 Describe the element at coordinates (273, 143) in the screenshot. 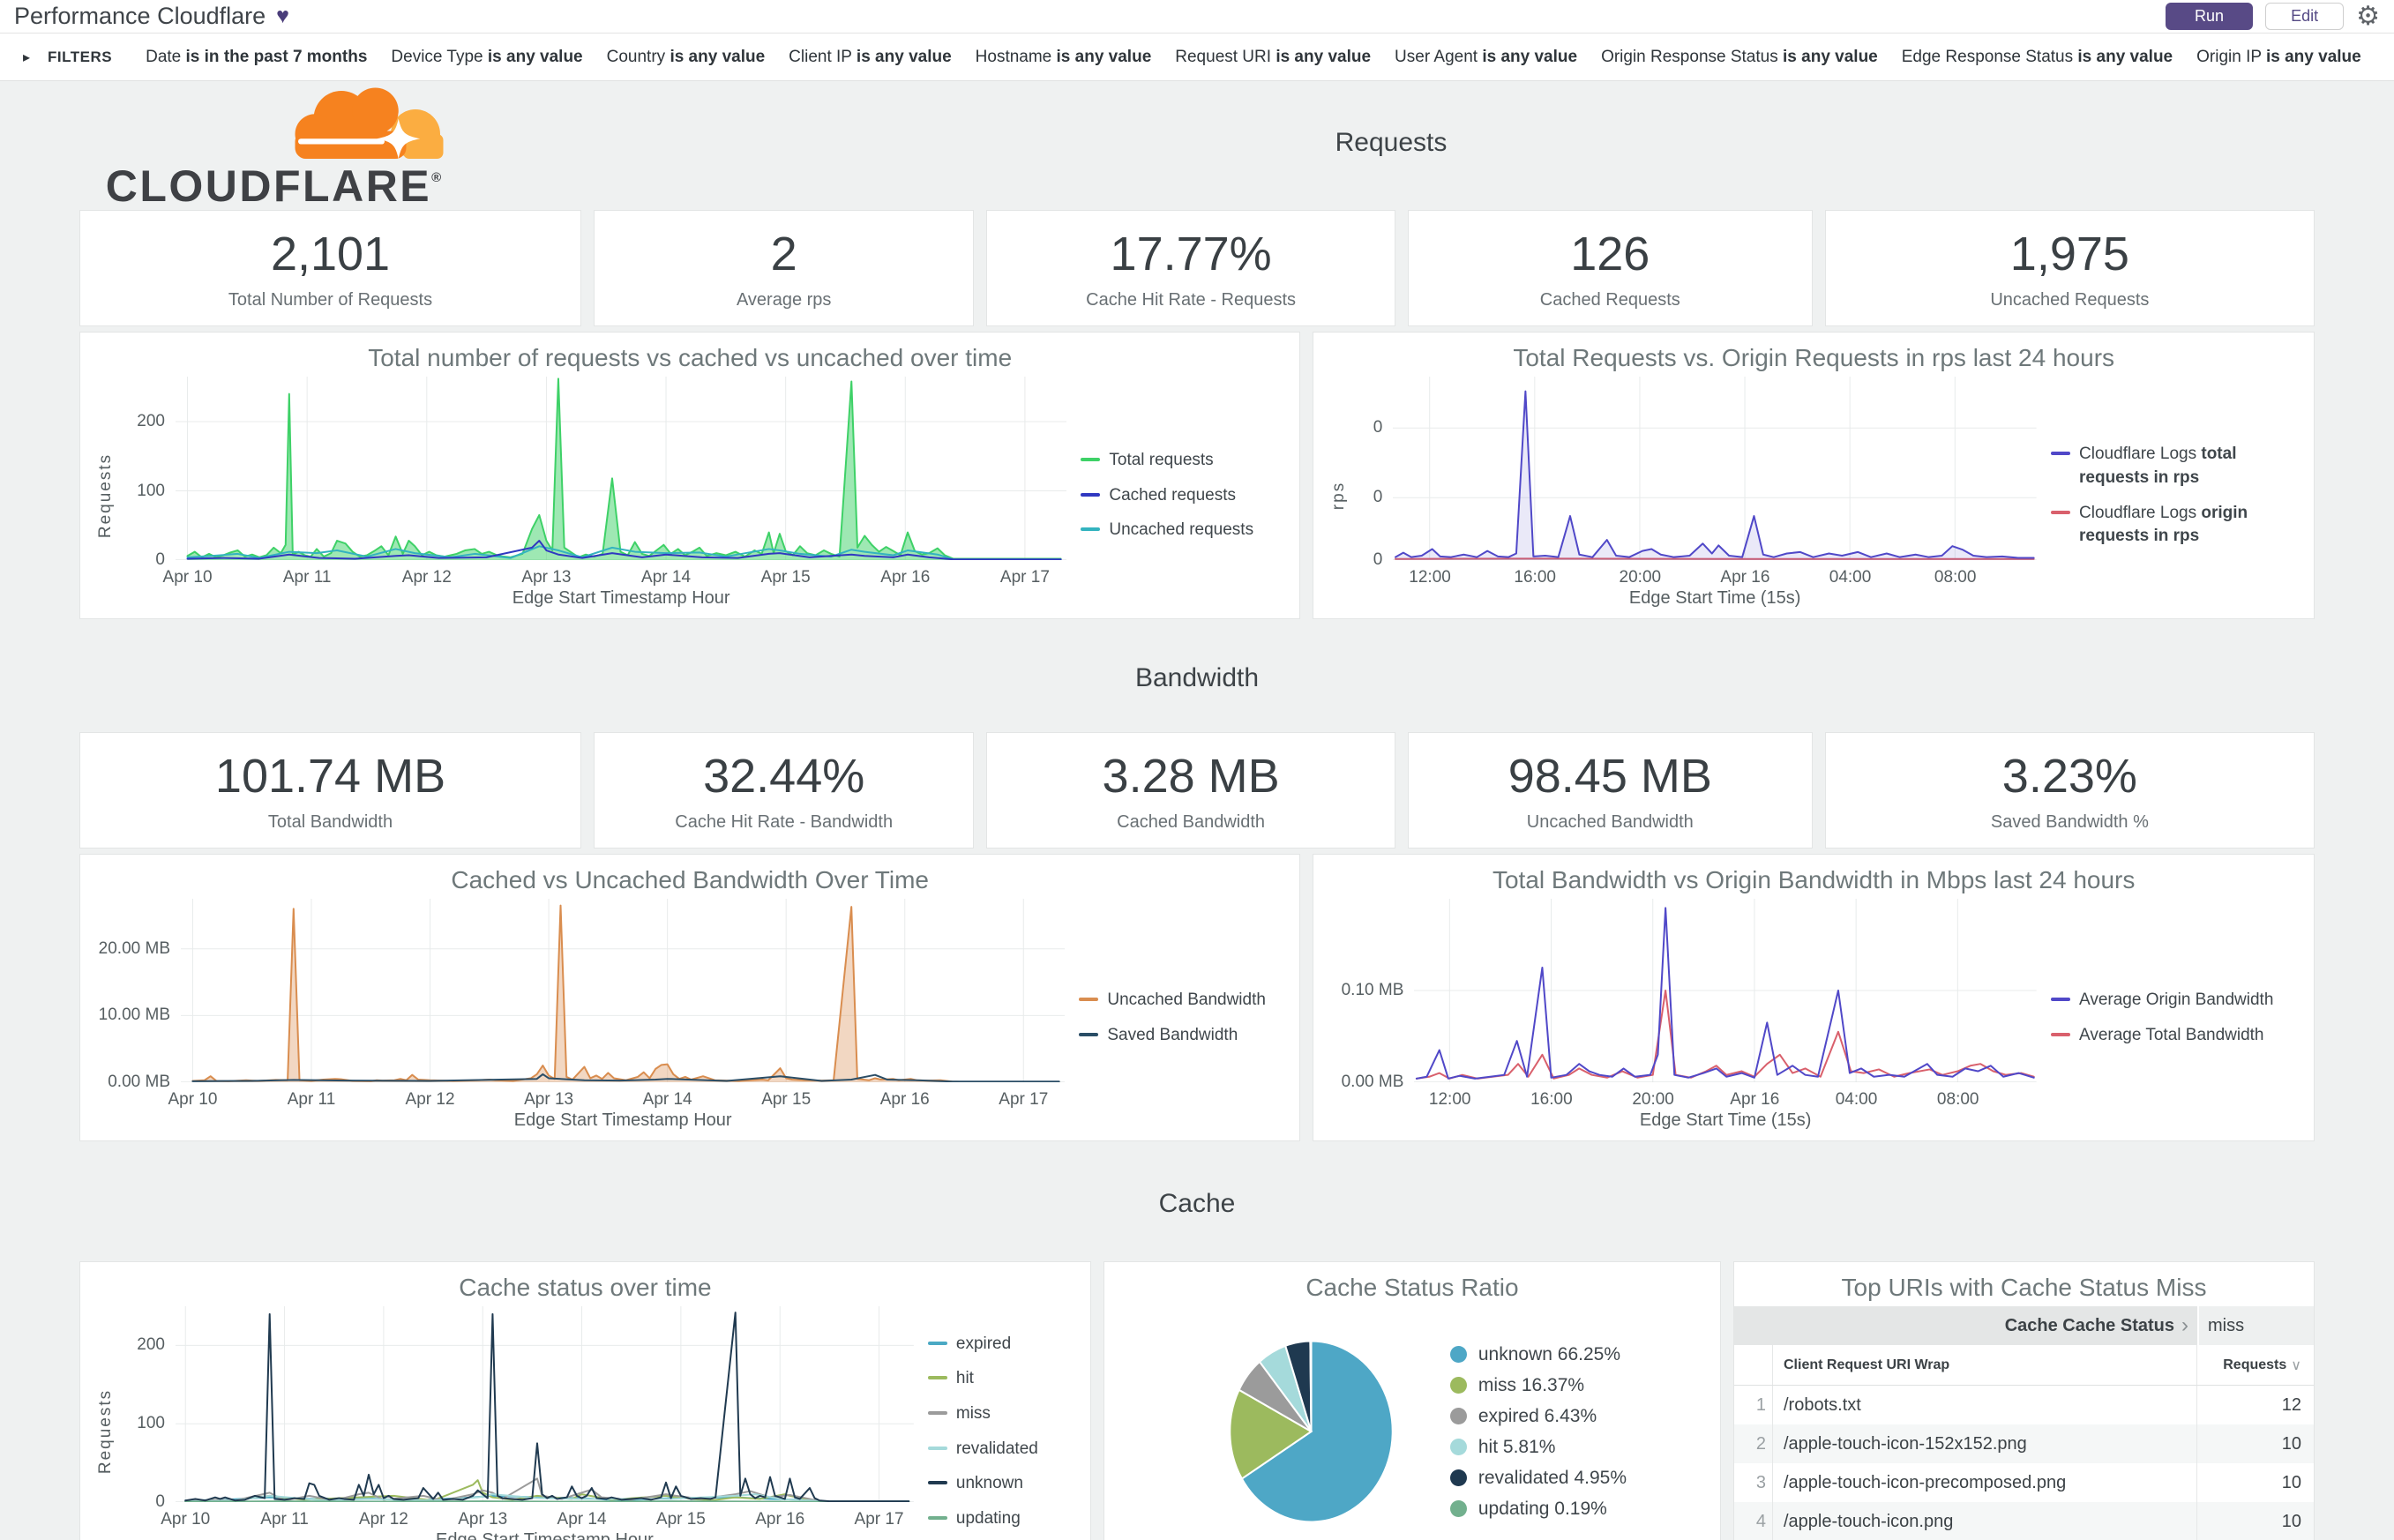

I see `cloudflare-logo: CLOUDFLARE®` at that location.